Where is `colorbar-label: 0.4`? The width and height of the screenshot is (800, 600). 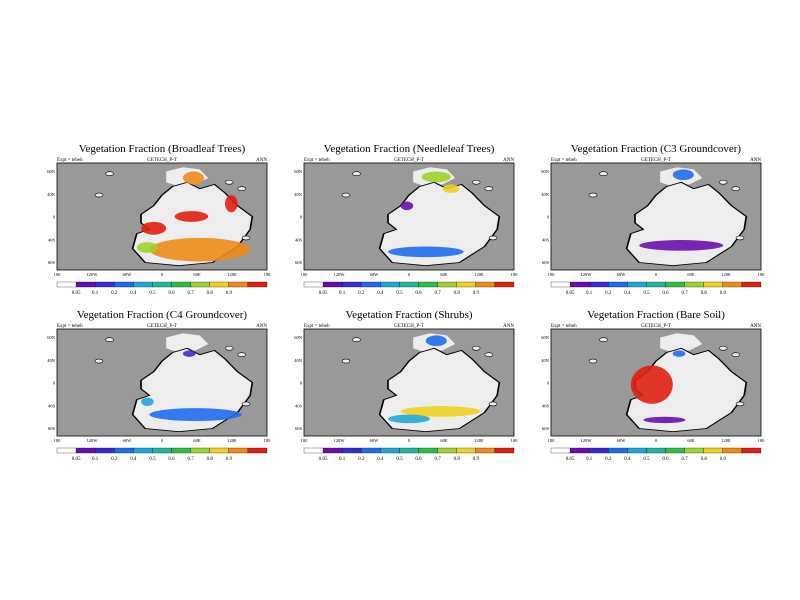 colorbar-label: 0.4 is located at coordinates (133, 293).